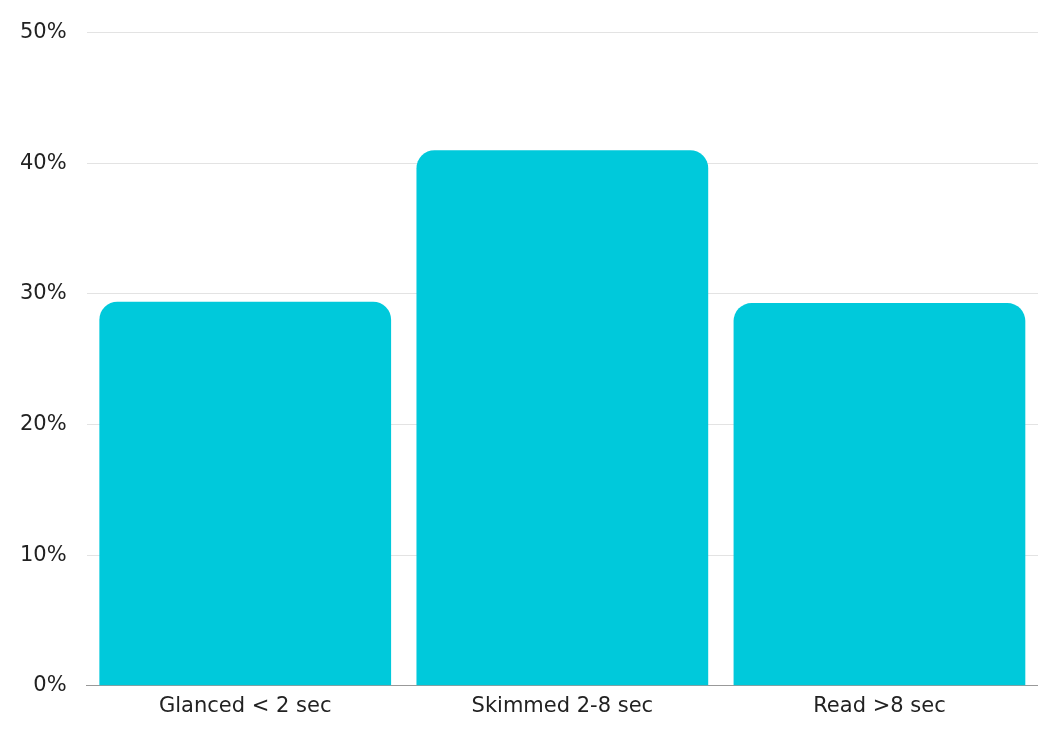  I want to click on y-tick-label: 40%, so click(43, 161).